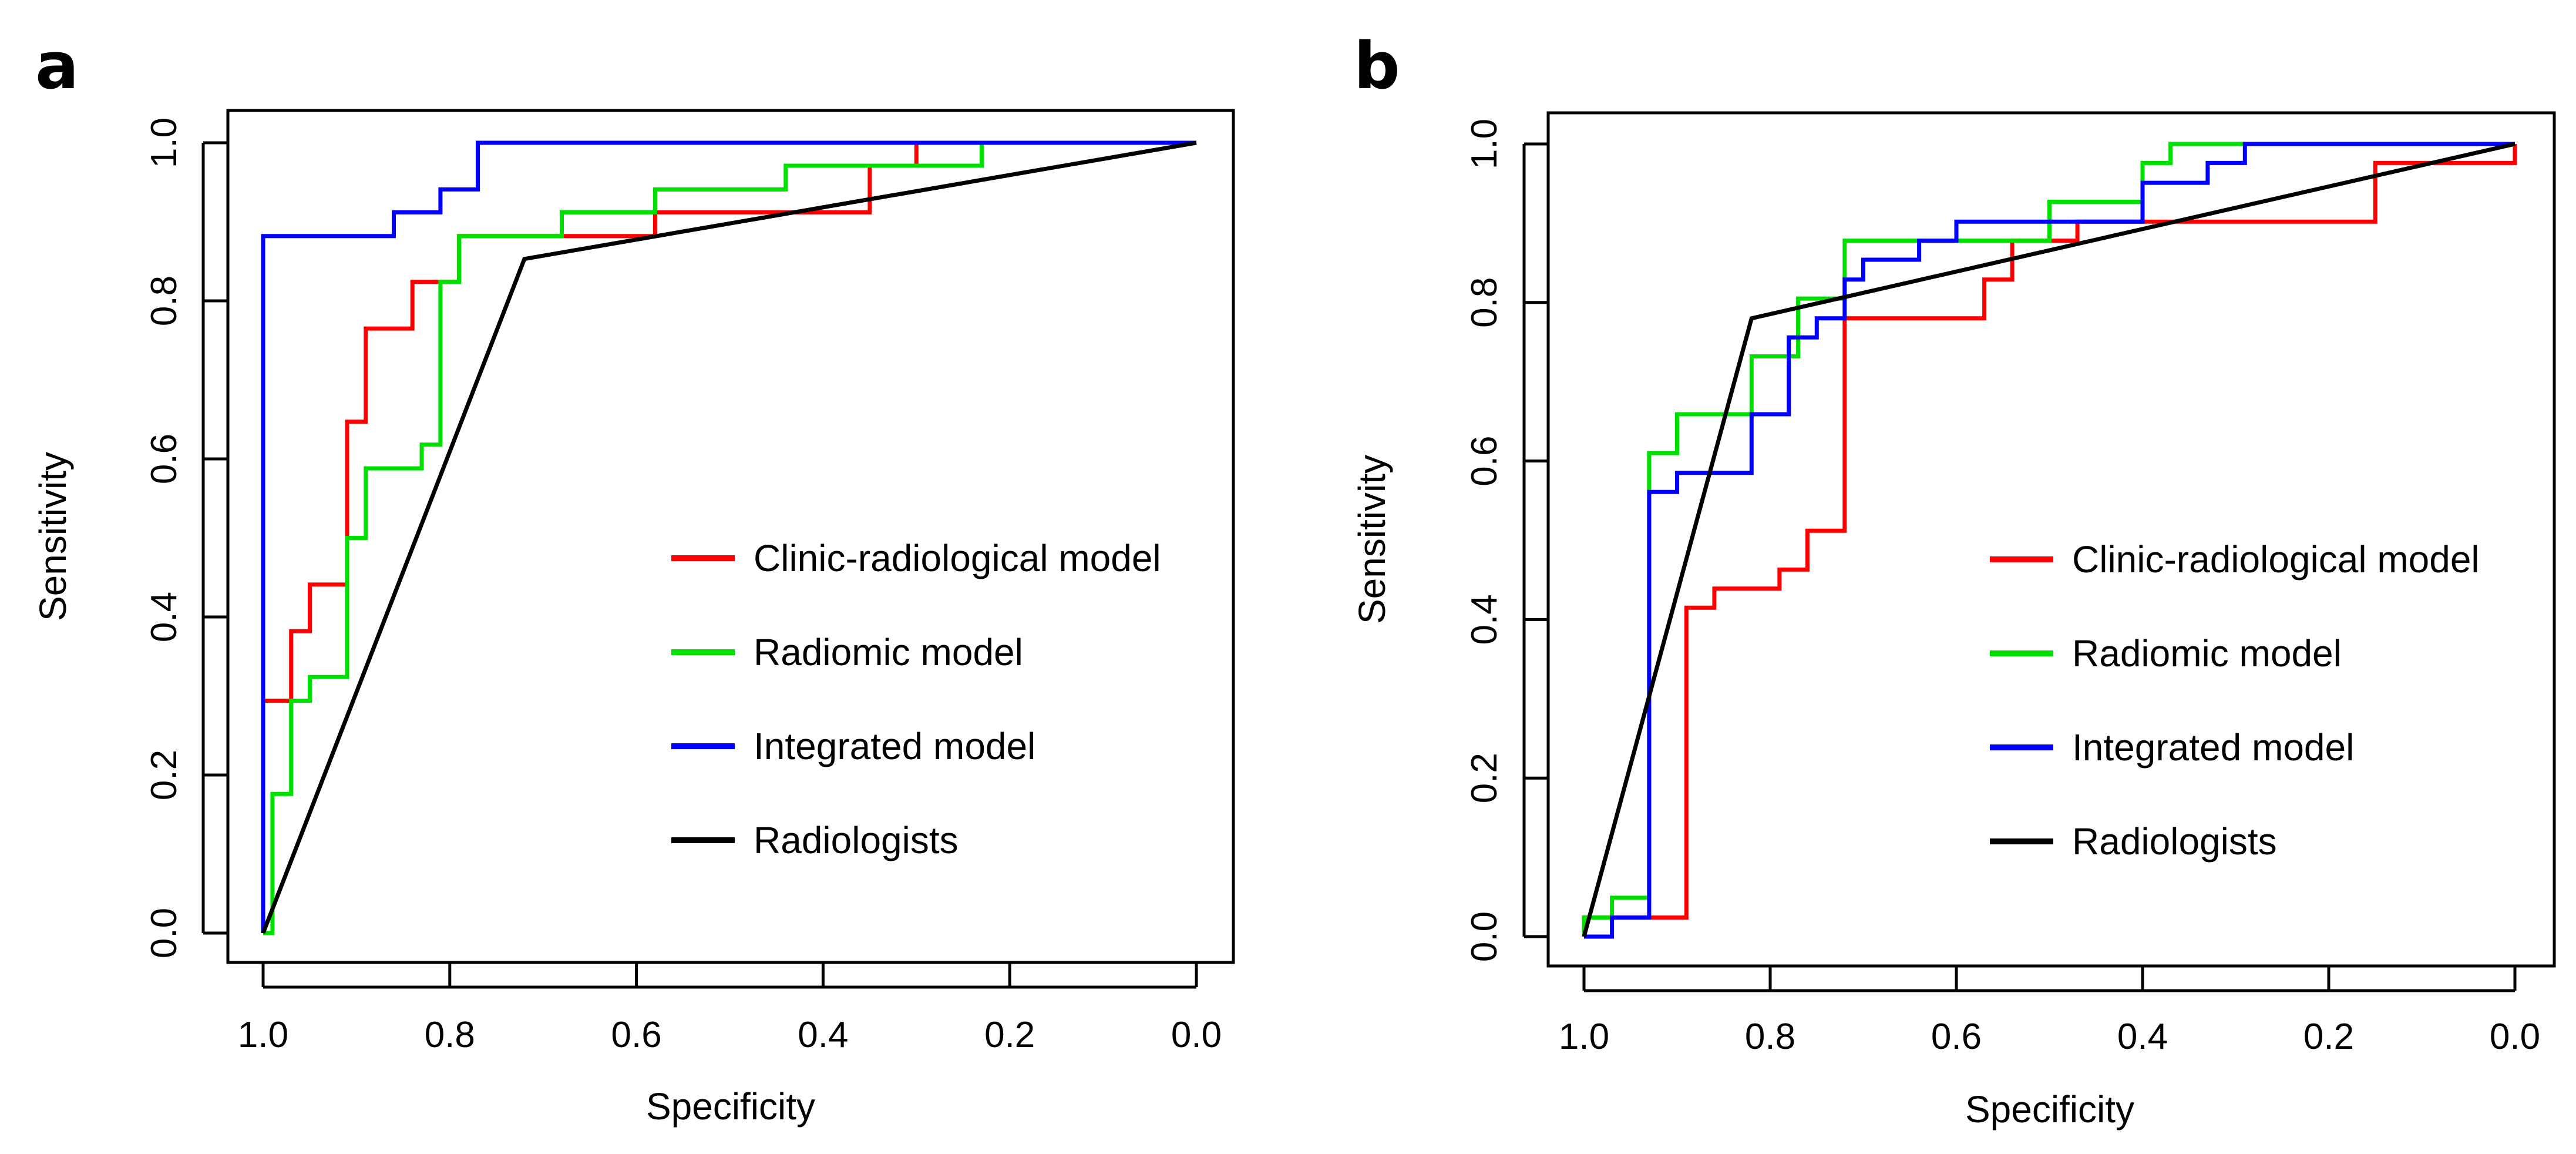  Describe the element at coordinates (1506, 540) in the screenshot. I see `y-axis-b: 0.0 0.2 0.4 0.6 0.8 1.0` at that location.